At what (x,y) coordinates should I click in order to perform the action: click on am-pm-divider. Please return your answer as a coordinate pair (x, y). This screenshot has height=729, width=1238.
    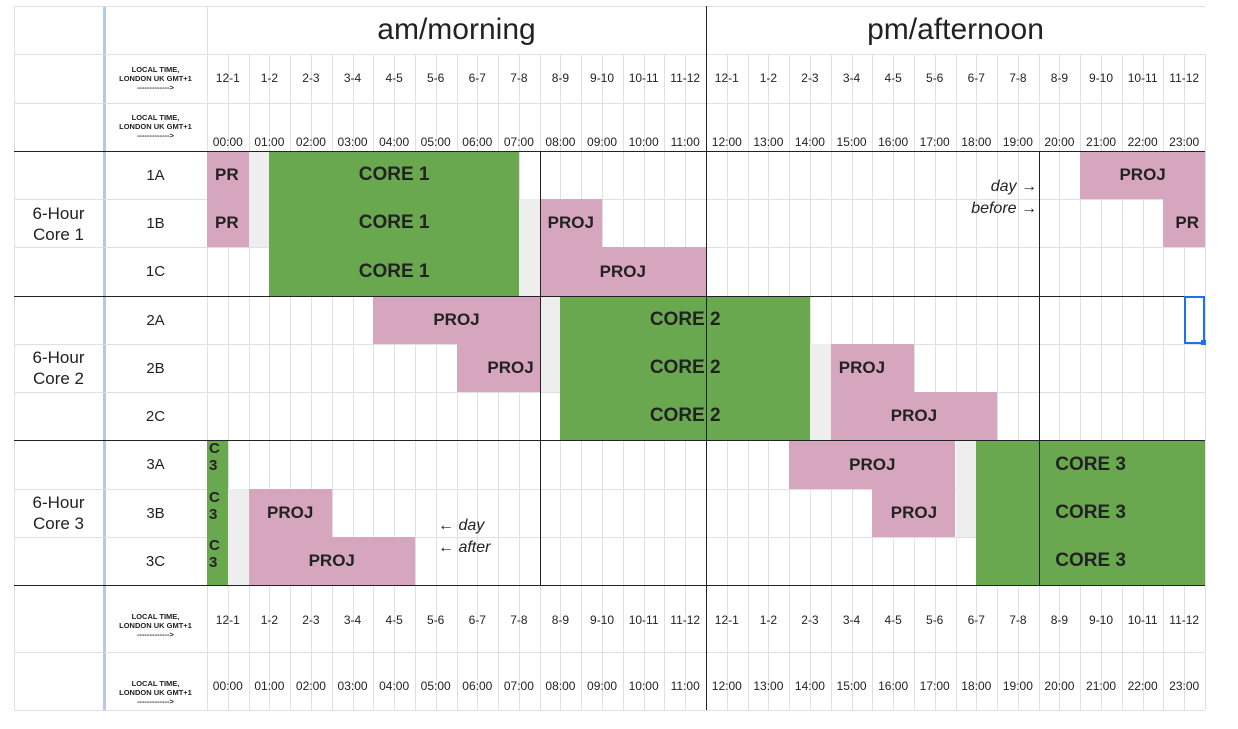
    Looking at the image, I should click on (706, 78).